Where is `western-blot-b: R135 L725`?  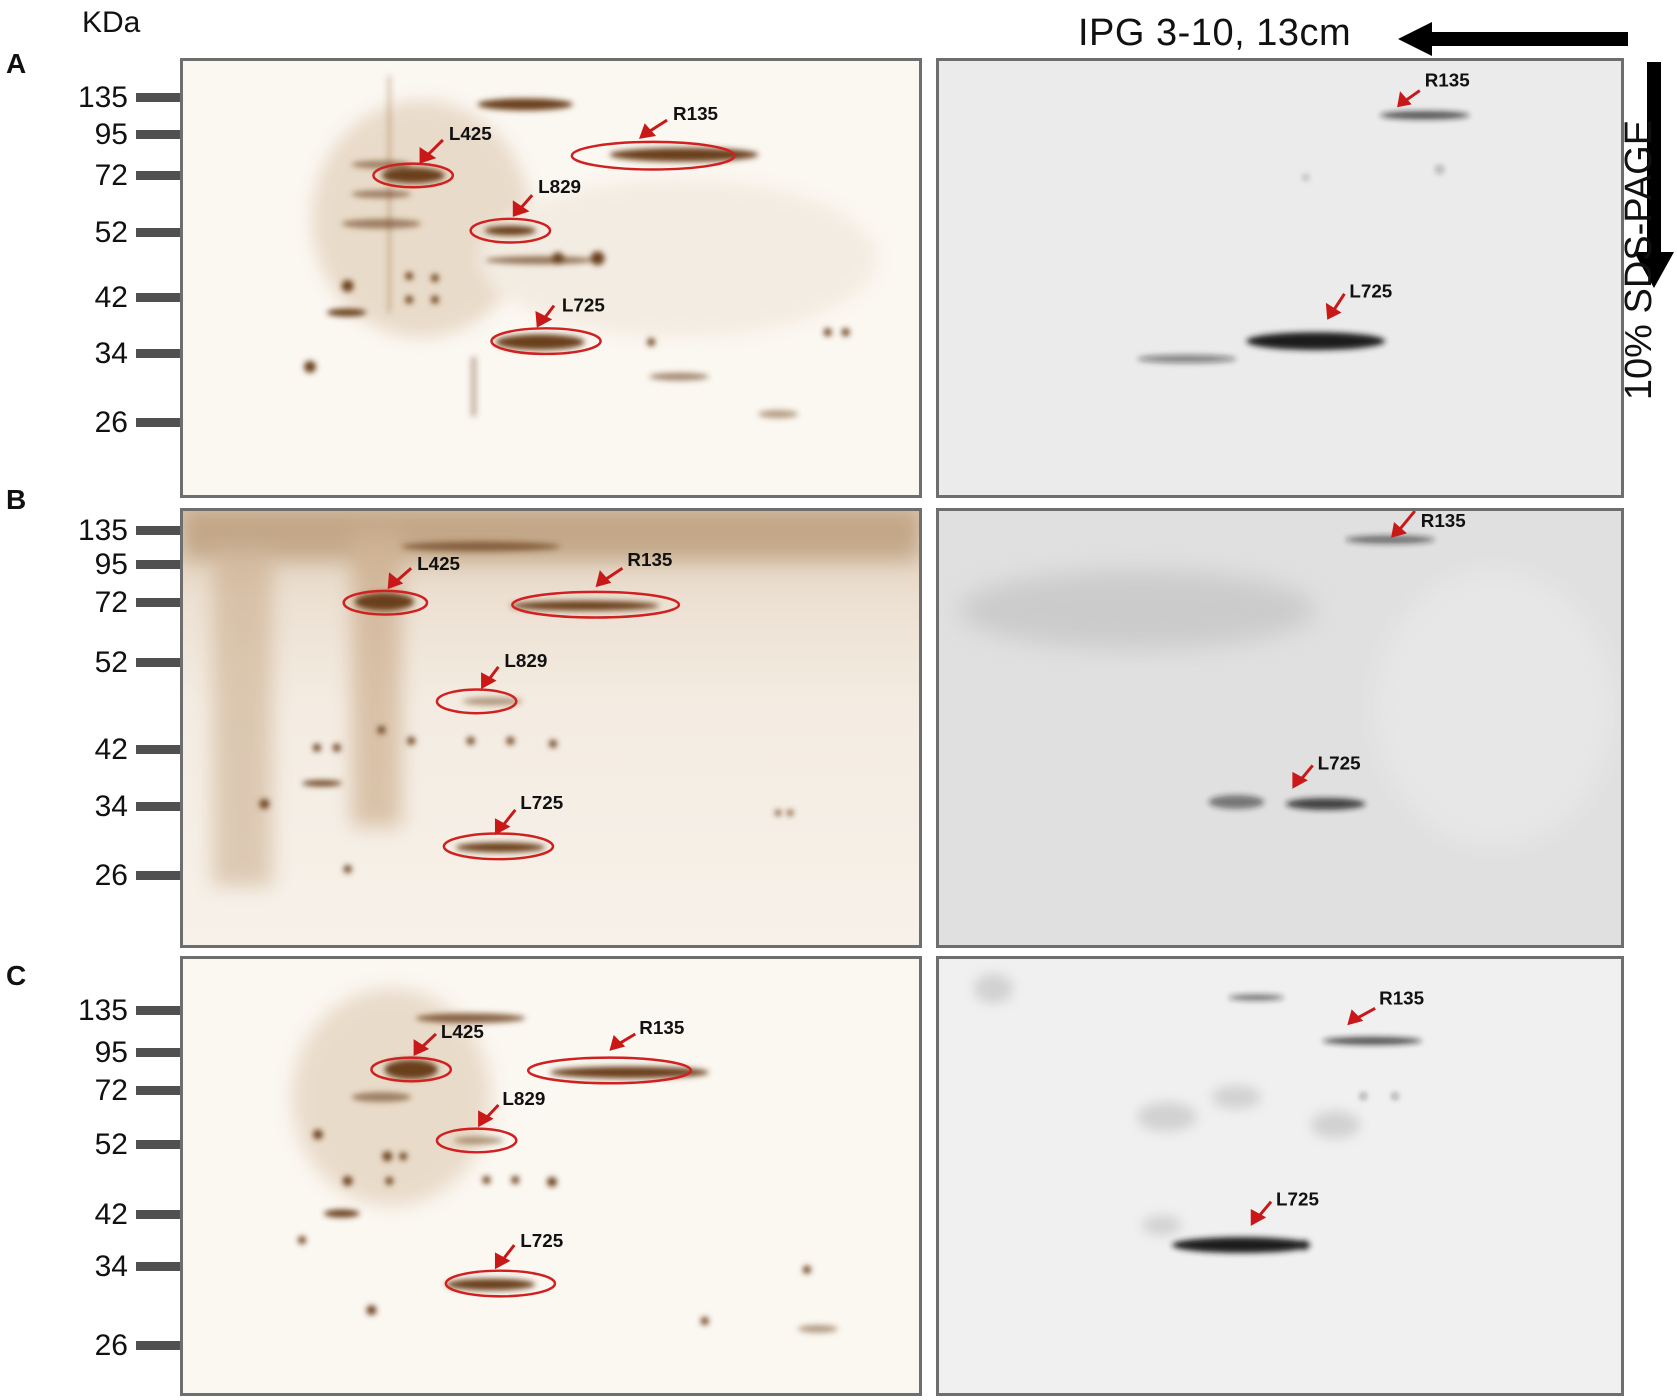
western-blot-b: R135 L725 is located at coordinates (1280, 728).